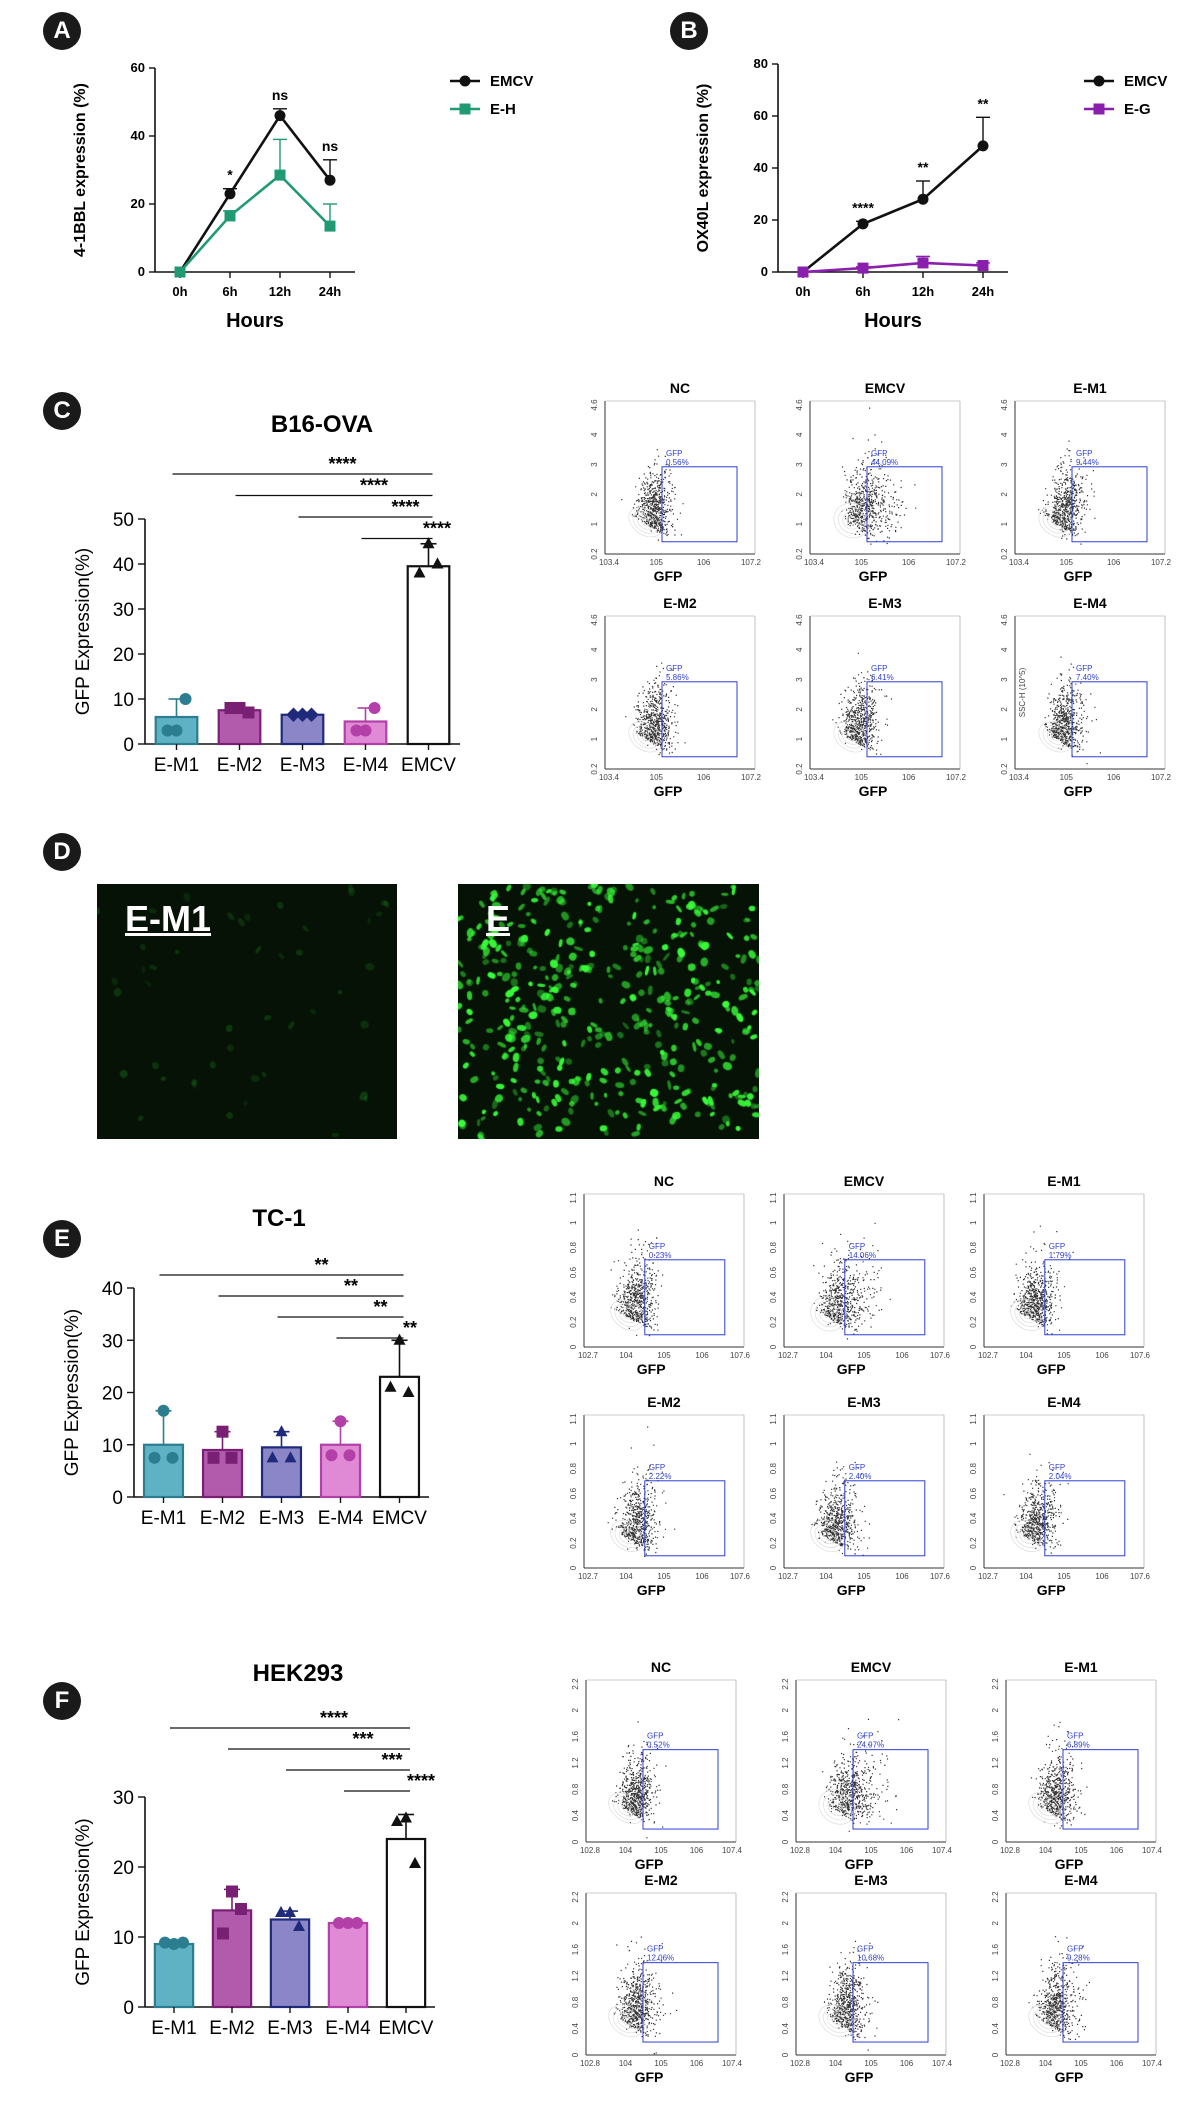 Image resolution: width=1192 pixels, height=2127 pixels. I want to click on flow-x-tick-label: 105, so click(664, 1355).